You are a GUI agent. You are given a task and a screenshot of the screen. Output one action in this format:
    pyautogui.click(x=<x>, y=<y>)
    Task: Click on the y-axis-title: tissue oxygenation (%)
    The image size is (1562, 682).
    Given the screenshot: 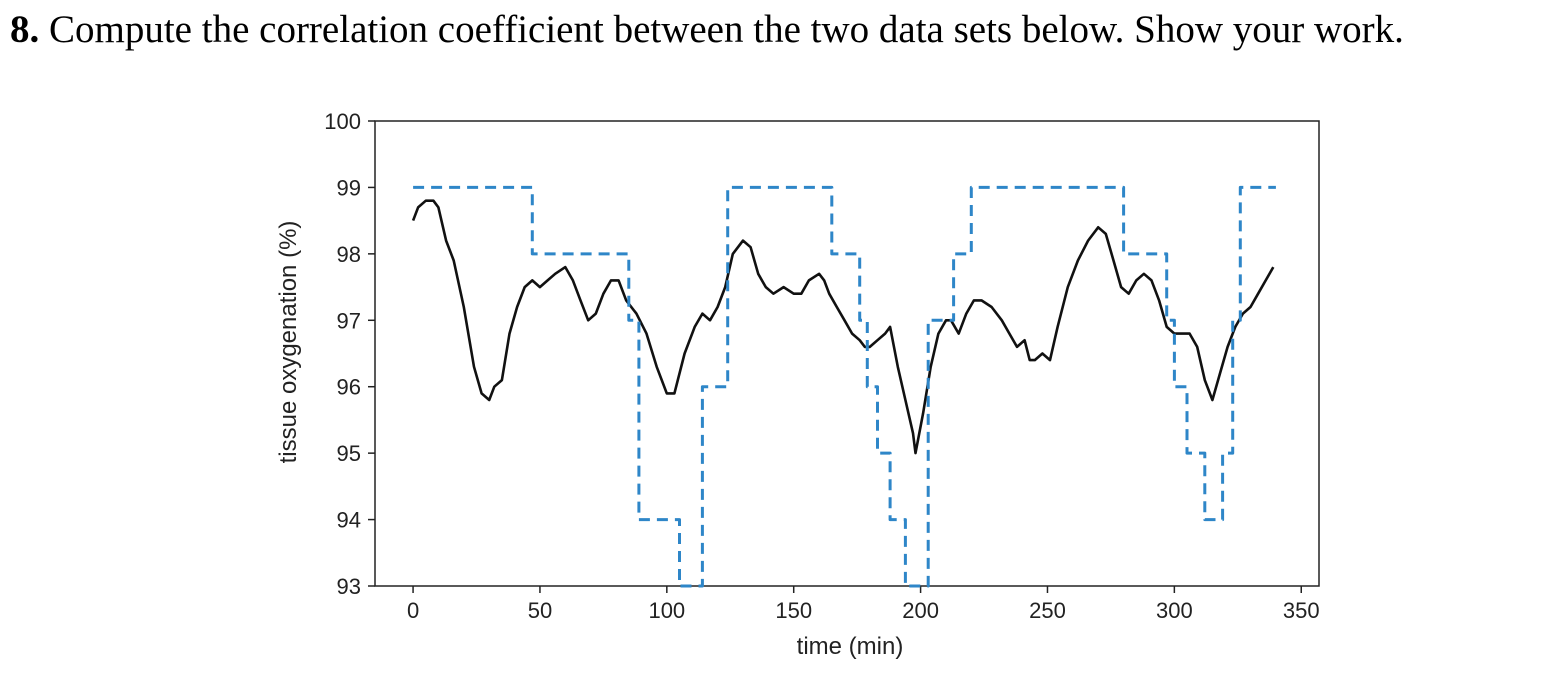 What is the action you would take?
    pyautogui.click(x=288, y=342)
    